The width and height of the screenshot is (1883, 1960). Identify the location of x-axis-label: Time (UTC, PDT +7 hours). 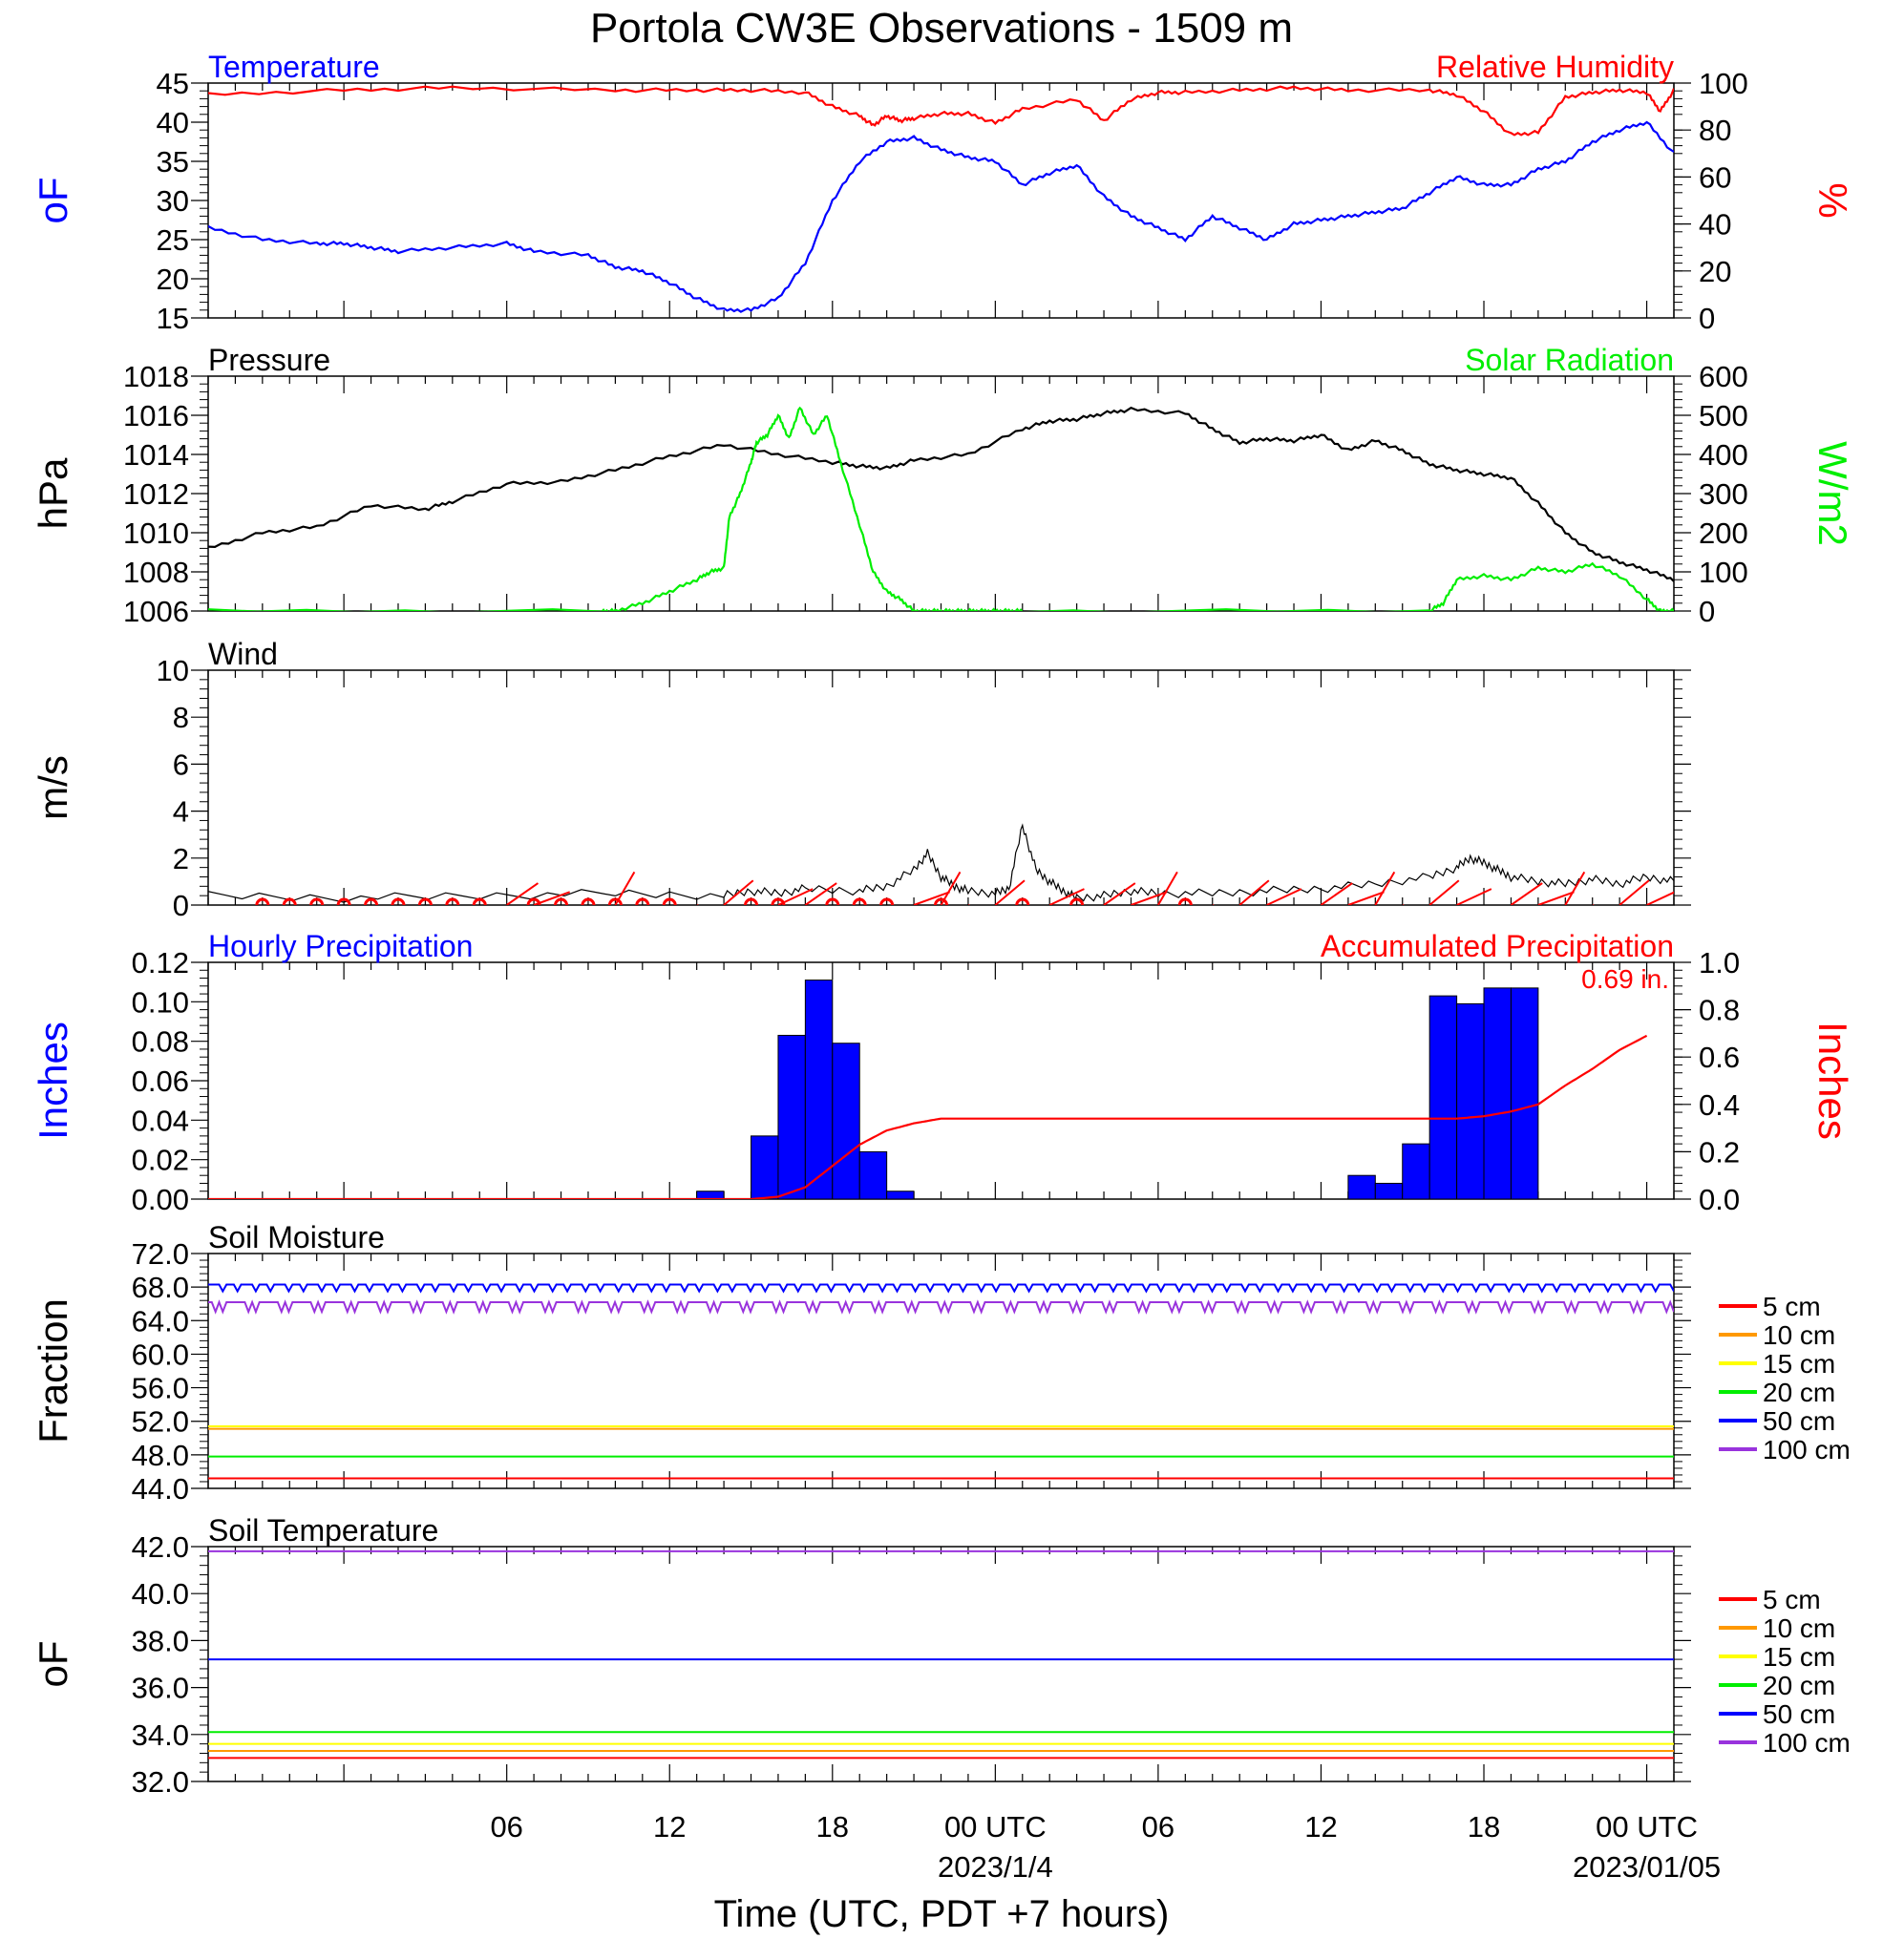
(942, 1914).